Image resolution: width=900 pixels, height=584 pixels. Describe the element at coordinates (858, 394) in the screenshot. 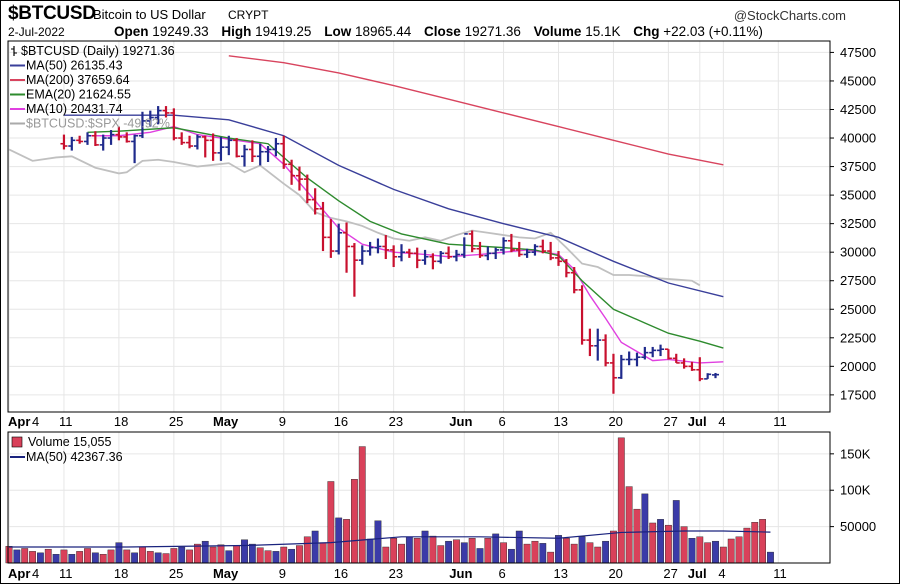

I see `y-tick-label: 17500` at that location.